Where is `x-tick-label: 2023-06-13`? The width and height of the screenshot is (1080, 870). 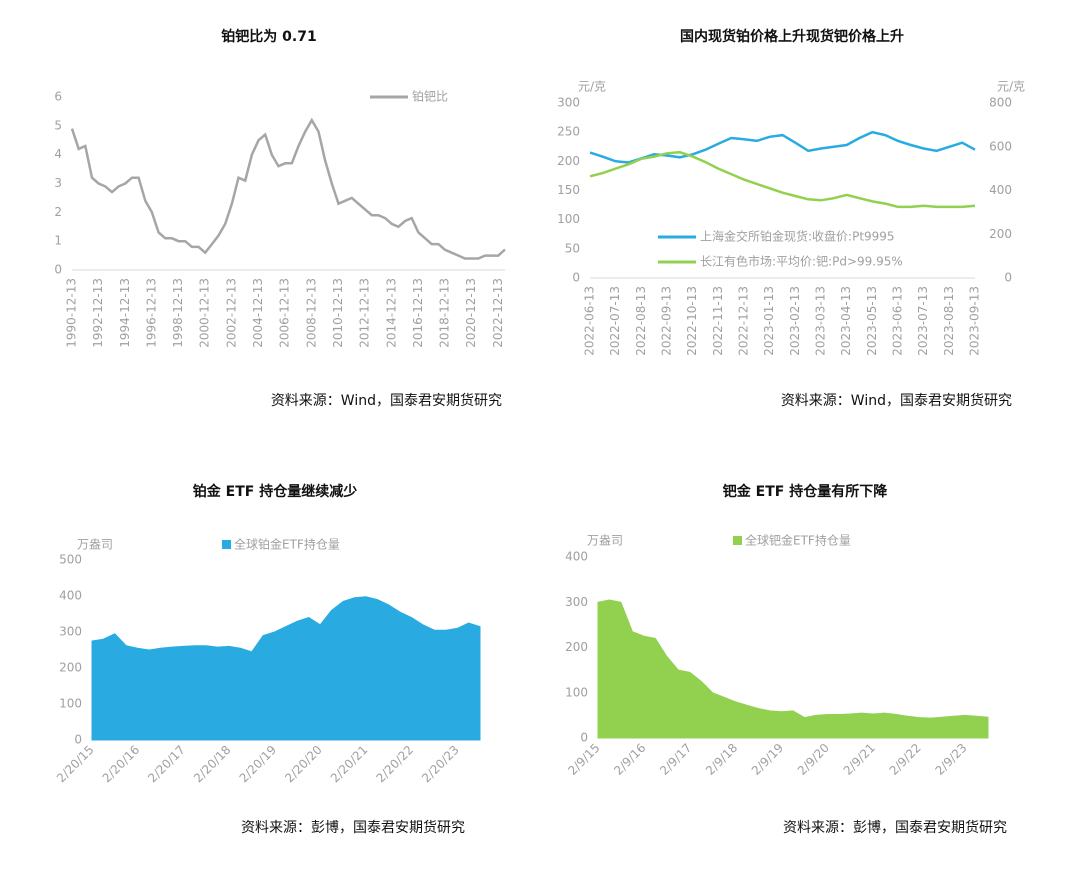 x-tick-label: 2023-06-13 is located at coordinates (898, 321).